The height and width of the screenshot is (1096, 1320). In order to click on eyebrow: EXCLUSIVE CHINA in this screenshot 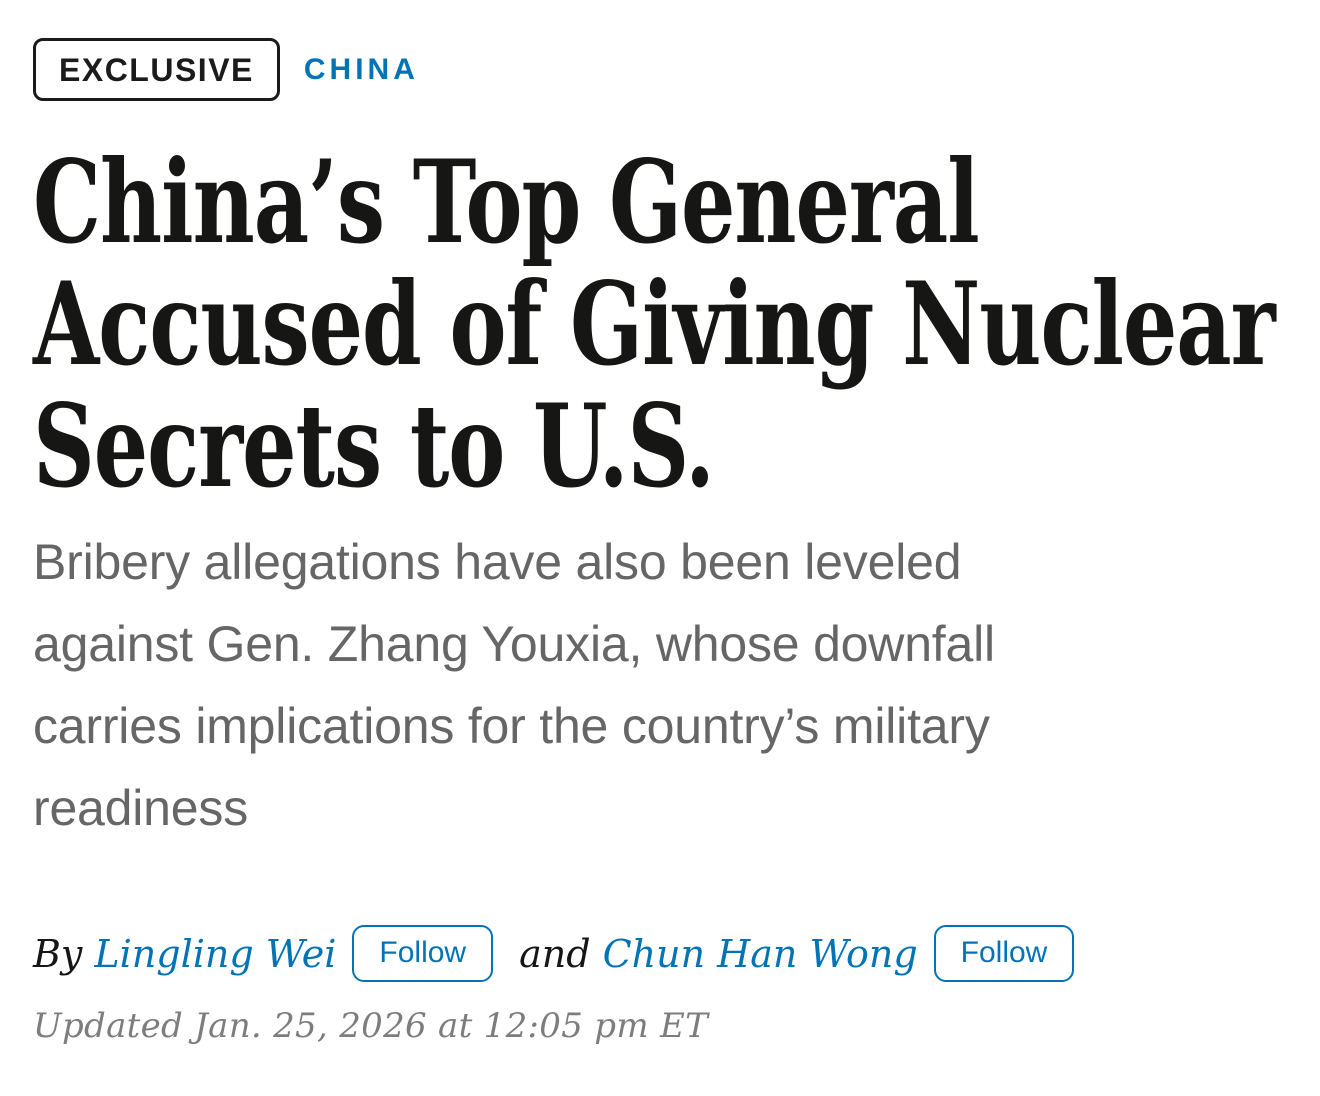, I will do `click(661, 69)`.